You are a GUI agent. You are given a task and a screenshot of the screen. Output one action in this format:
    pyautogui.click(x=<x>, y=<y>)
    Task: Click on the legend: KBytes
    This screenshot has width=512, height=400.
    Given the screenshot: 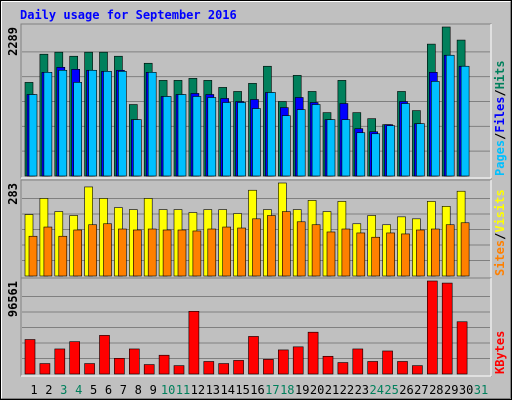 What is the action you would take?
    pyautogui.click(x=500, y=352)
    